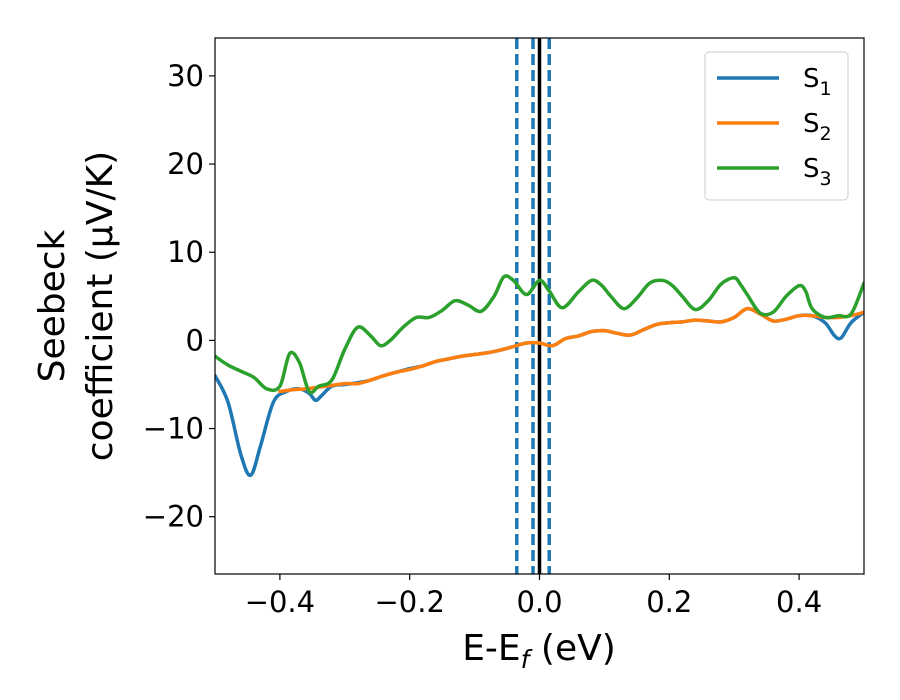  I want to click on x-axis-ticks: −0.4 −0.2 0.0 0.2 0.4, so click(533, 596).